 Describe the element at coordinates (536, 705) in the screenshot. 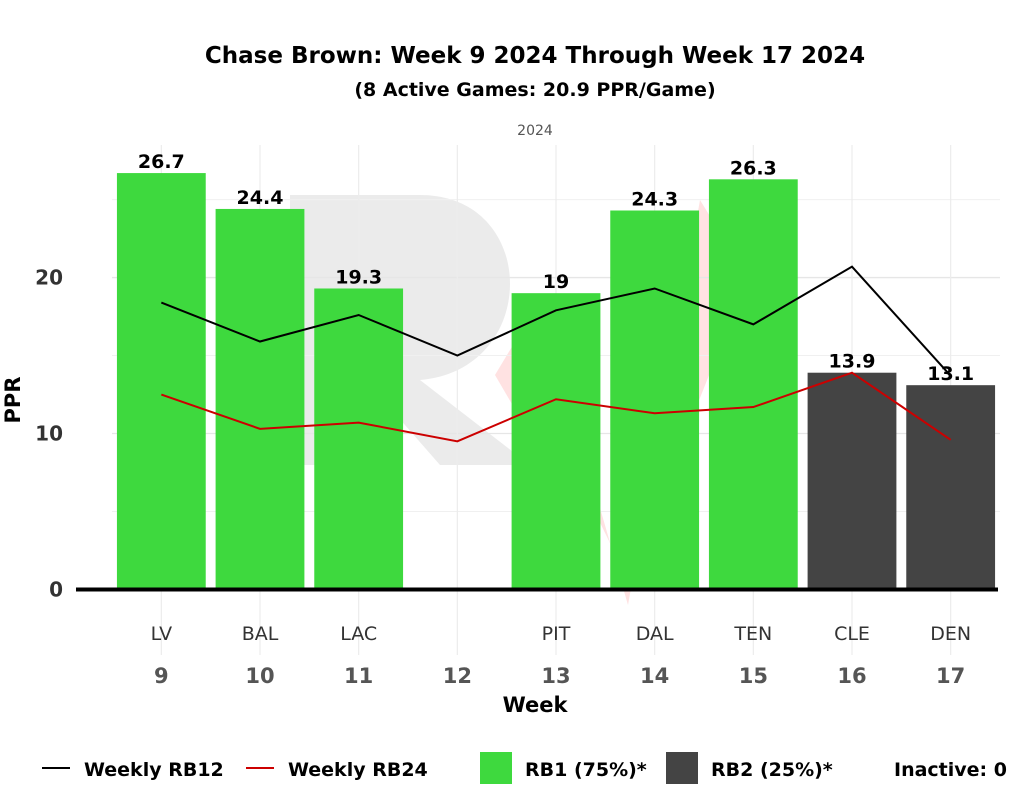

I see `x-axis-title: Week` at that location.